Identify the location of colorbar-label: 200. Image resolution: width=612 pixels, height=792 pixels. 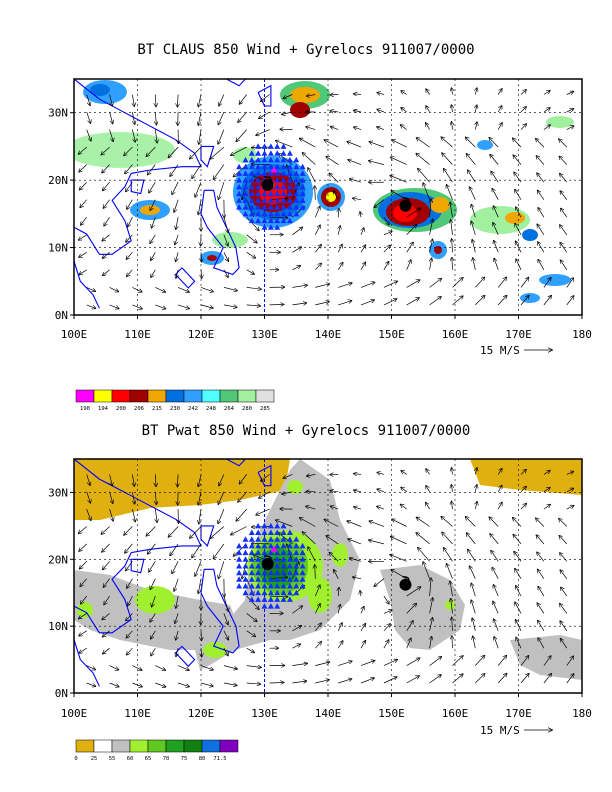
(121, 409).